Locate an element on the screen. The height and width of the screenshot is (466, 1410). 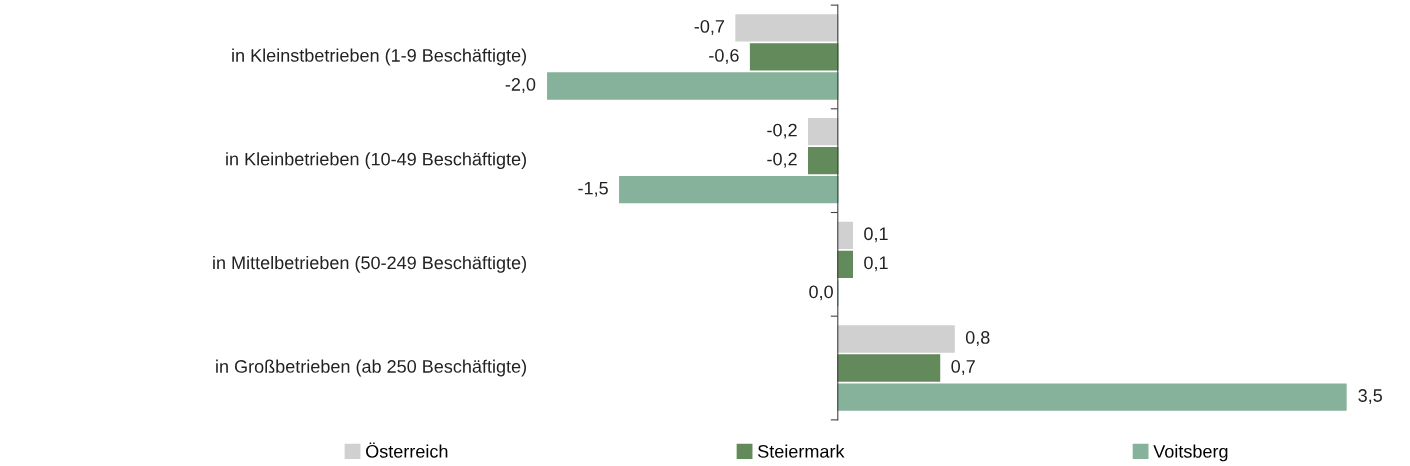
data-label: -1,5 is located at coordinates (593, 189).